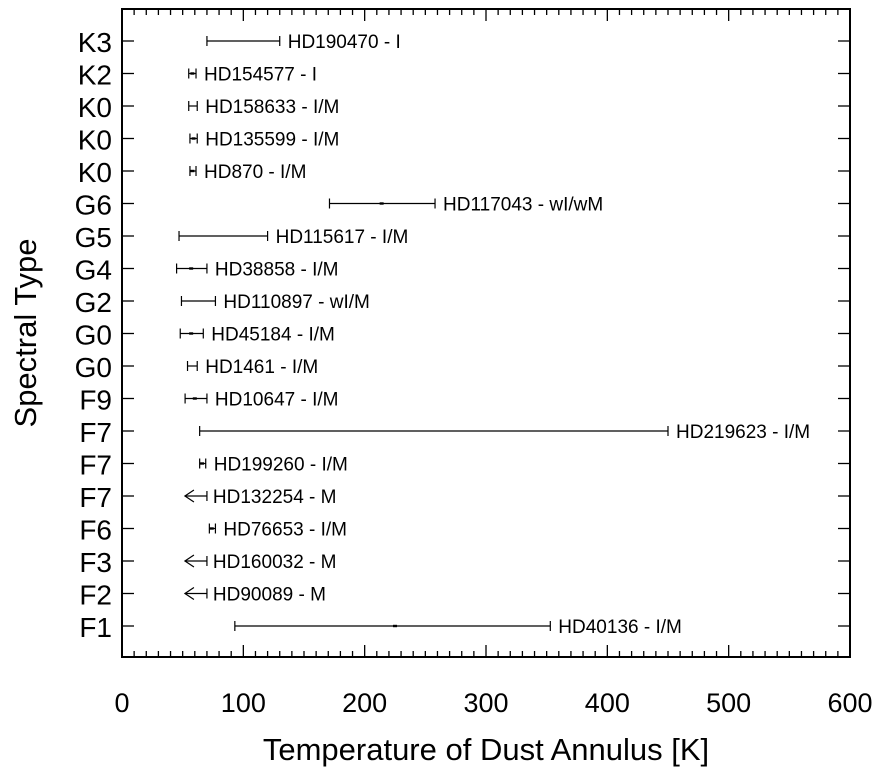 The height and width of the screenshot is (772, 877). I want to click on star-label: HD160032 - M, so click(275, 562).